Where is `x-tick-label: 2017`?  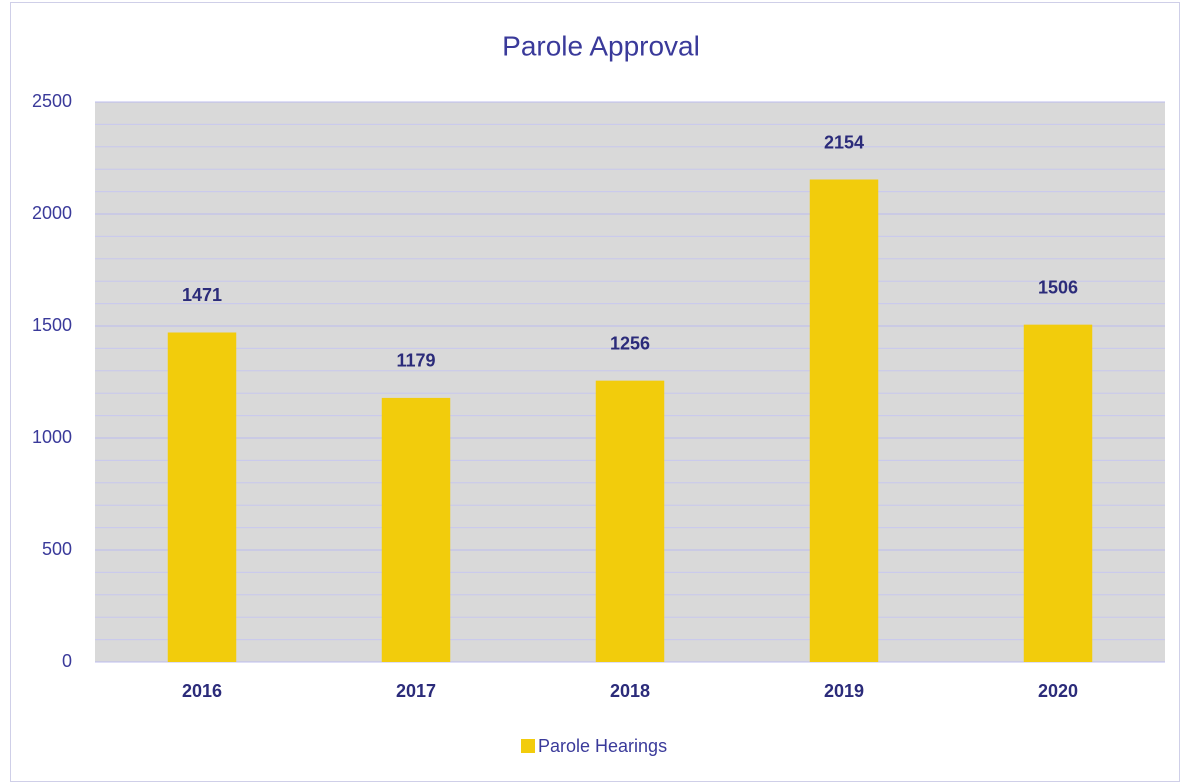 x-tick-label: 2017 is located at coordinates (416, 691).